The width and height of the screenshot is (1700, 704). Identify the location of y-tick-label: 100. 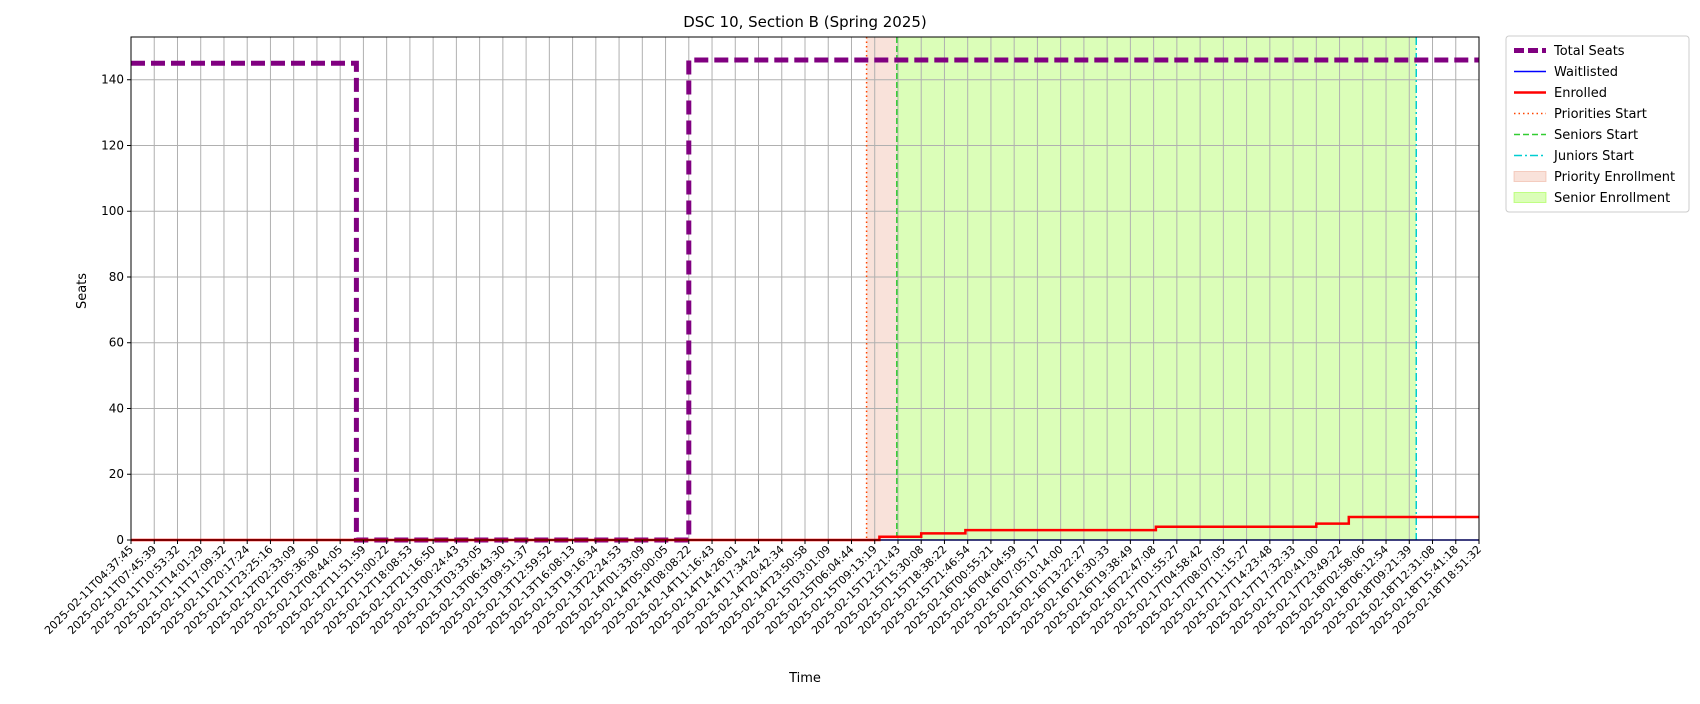
(112, 211).